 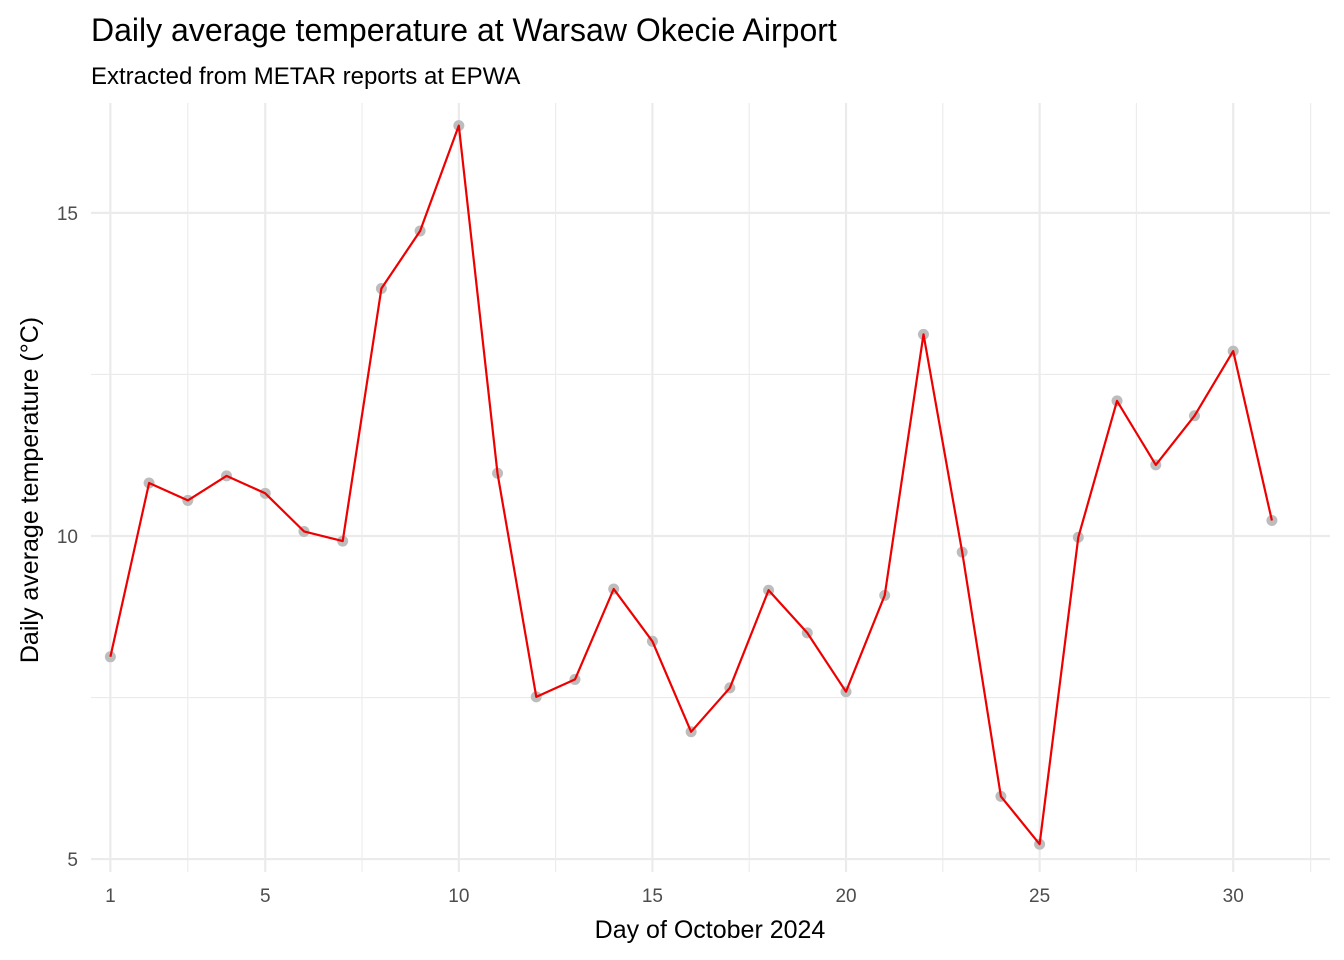 I want to click on x-axis-tick-labels: 1 5 10 15 20 25 30, so click(x=674, y=896).